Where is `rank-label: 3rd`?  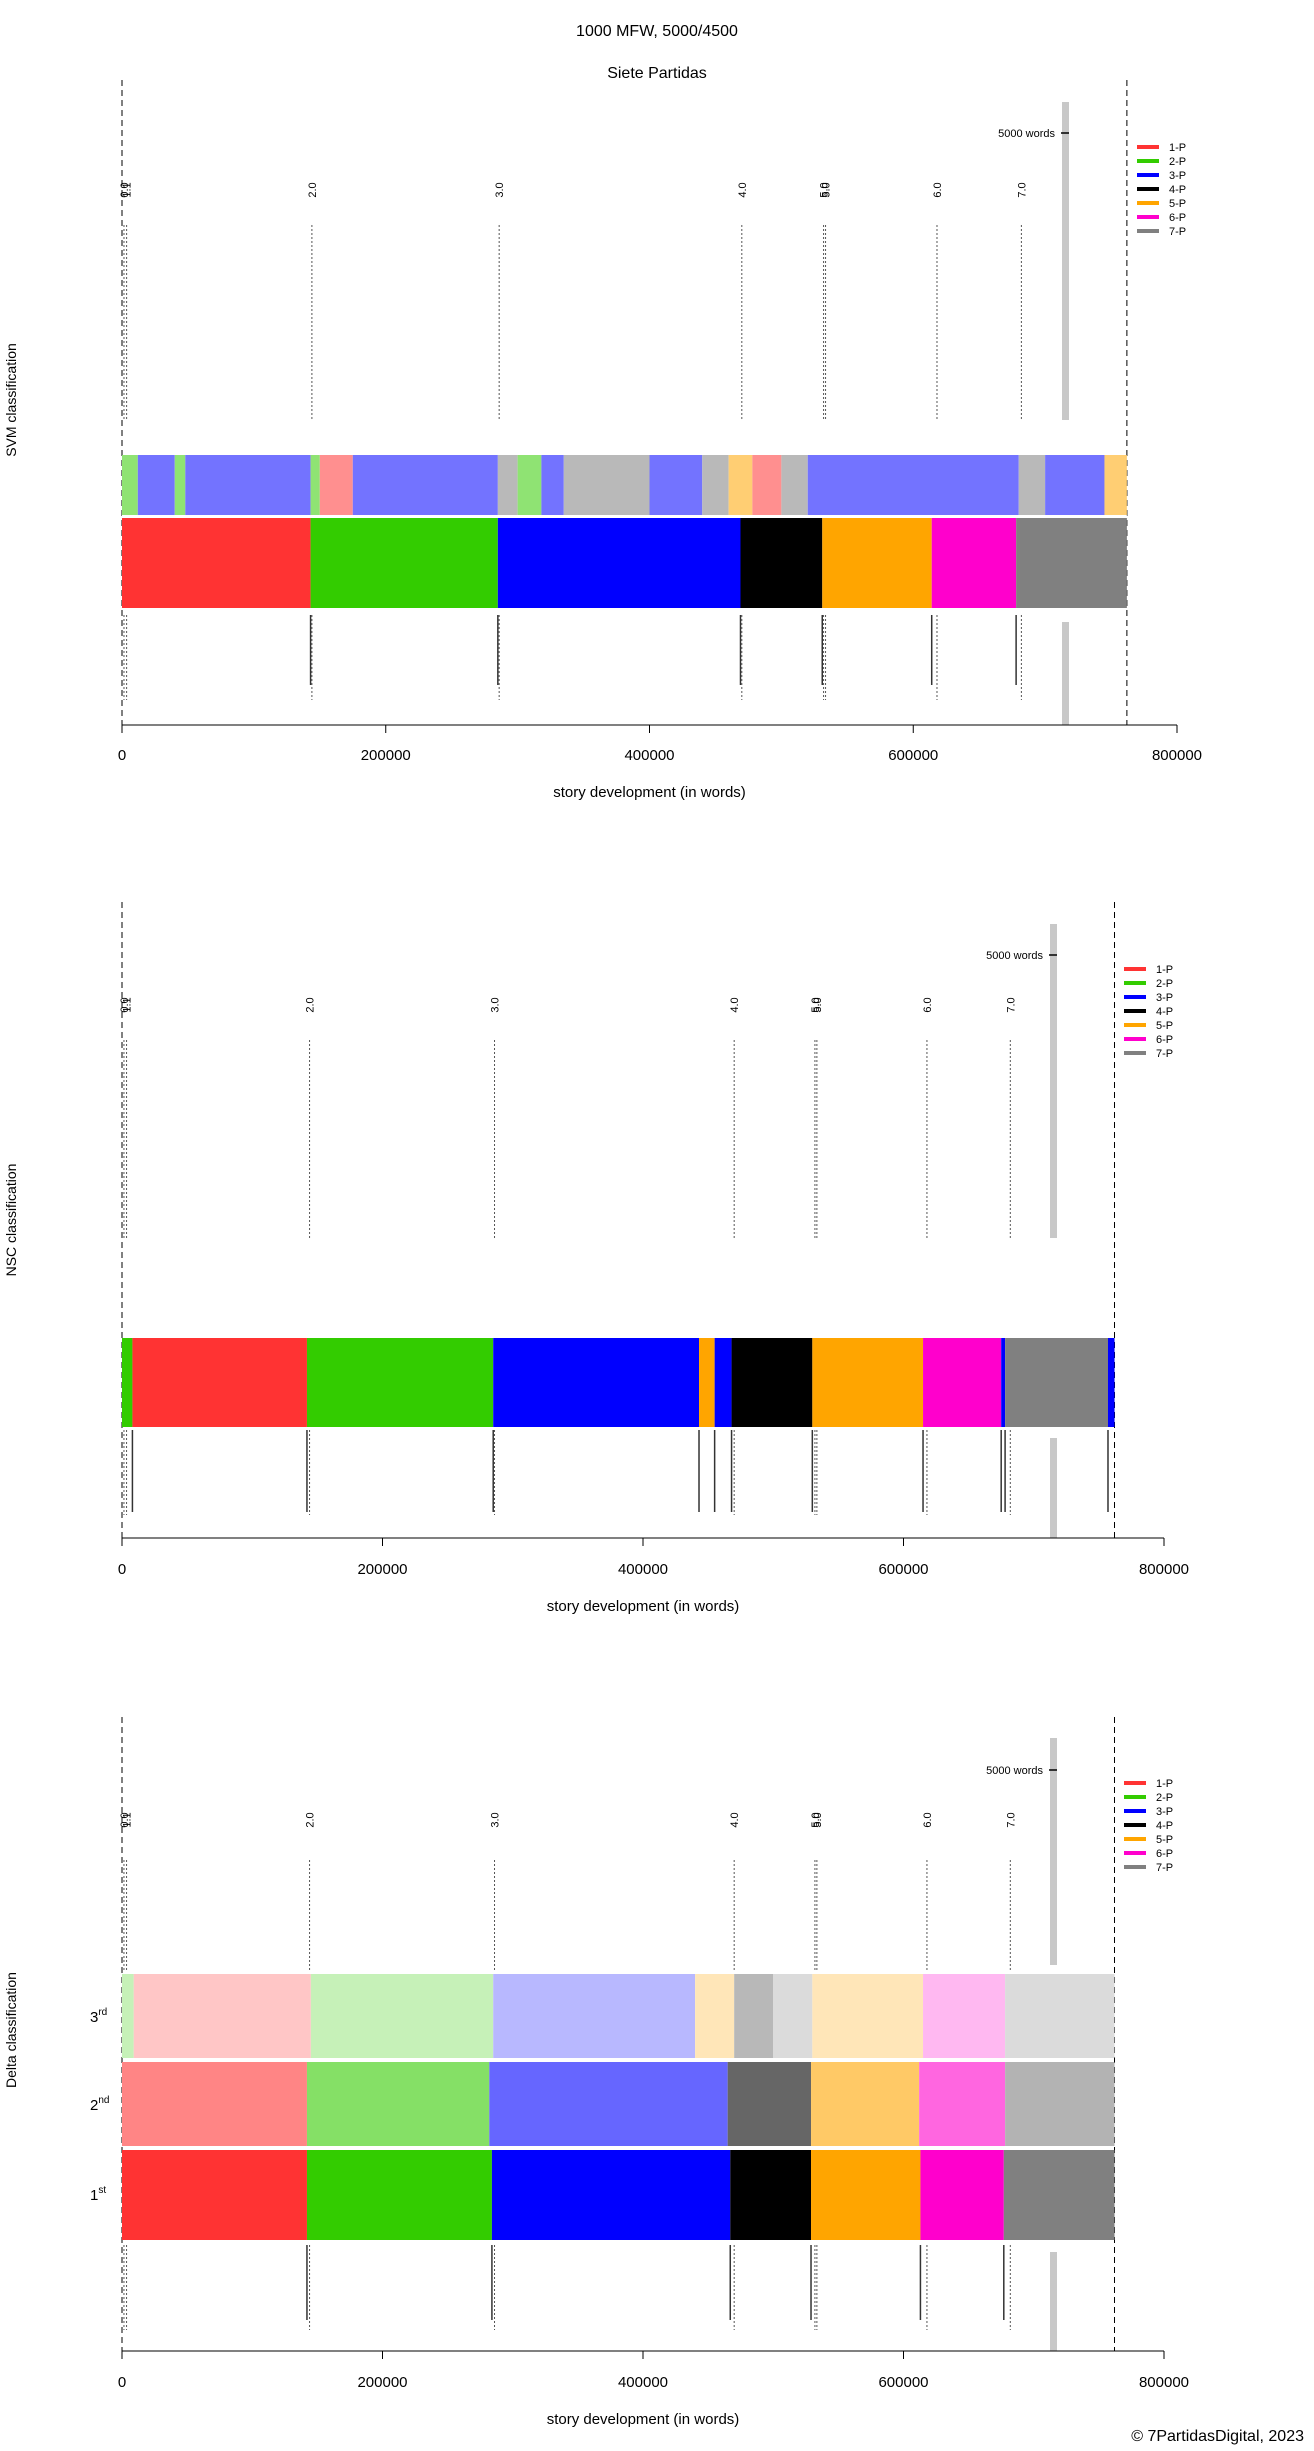 rank-label: 3rd is located at coordinates (98, 2016).